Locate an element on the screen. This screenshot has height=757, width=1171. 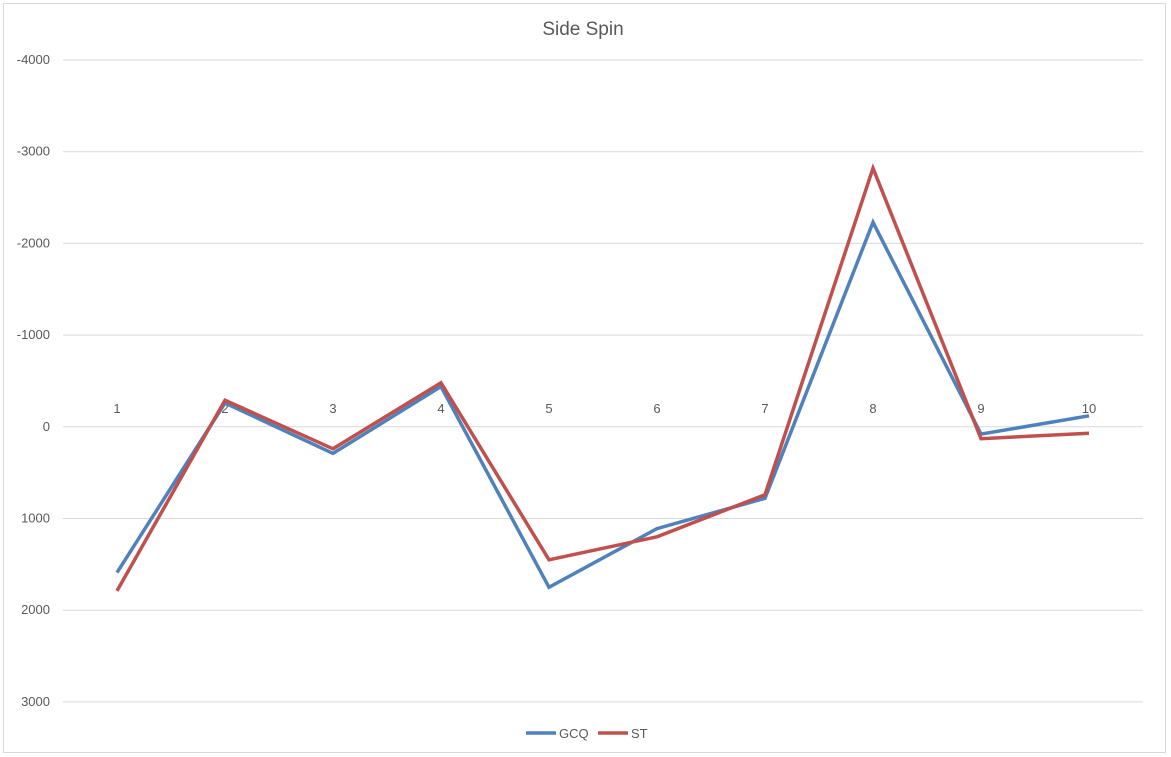
x-tick-label: 7 is located at coordinates (764, 408).